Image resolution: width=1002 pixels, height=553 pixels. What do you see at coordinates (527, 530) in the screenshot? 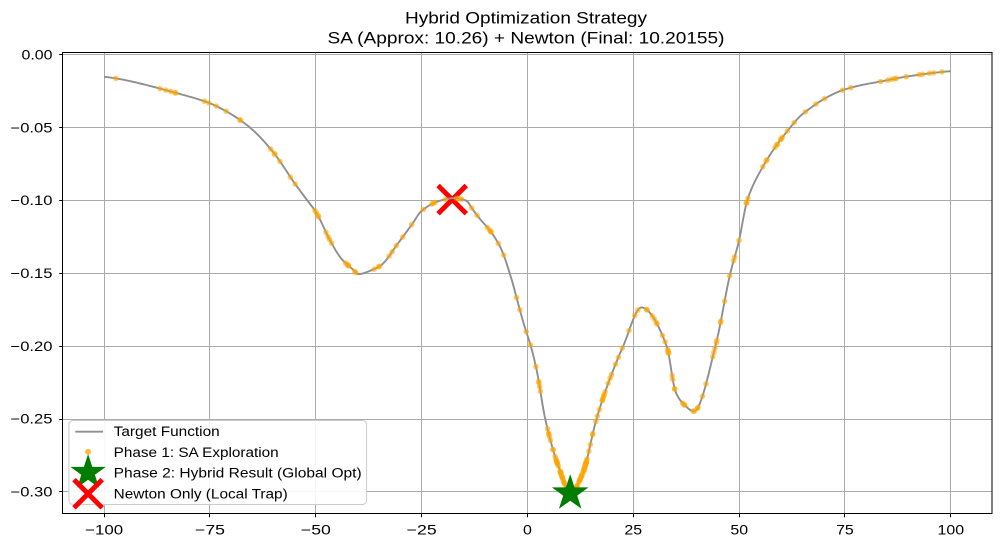
I see `svg-text: 0` at bounding box center [527, 530].